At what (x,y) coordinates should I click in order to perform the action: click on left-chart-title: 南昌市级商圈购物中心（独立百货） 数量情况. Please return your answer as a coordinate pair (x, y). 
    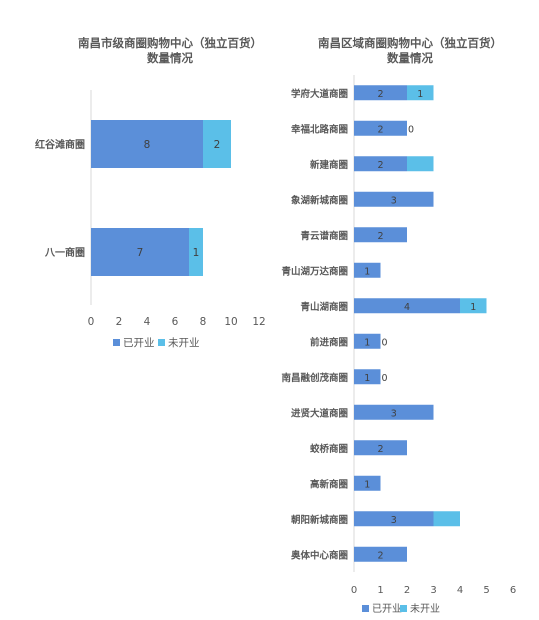
    Looking at the image, I should click on (170, 51).